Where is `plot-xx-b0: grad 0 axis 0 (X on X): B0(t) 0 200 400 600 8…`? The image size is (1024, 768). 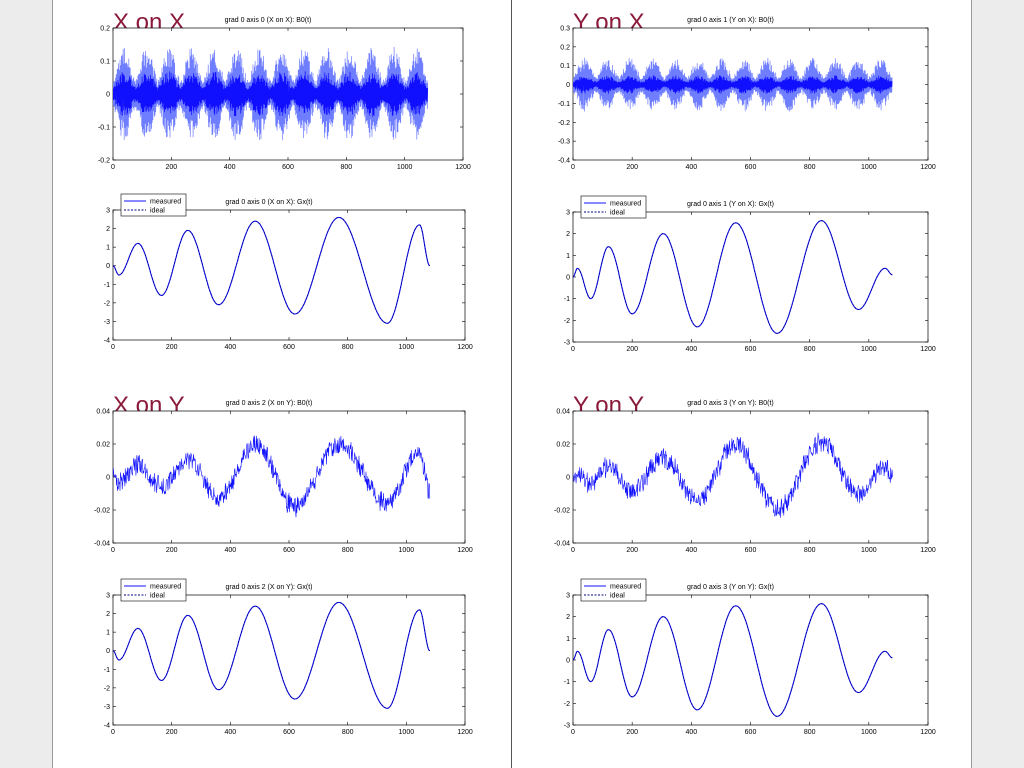
plot-xx-b0: grad 0 axis 0 (X on X): B0(t) 0 200 400 600 8… is located at coordinates (284, 94).